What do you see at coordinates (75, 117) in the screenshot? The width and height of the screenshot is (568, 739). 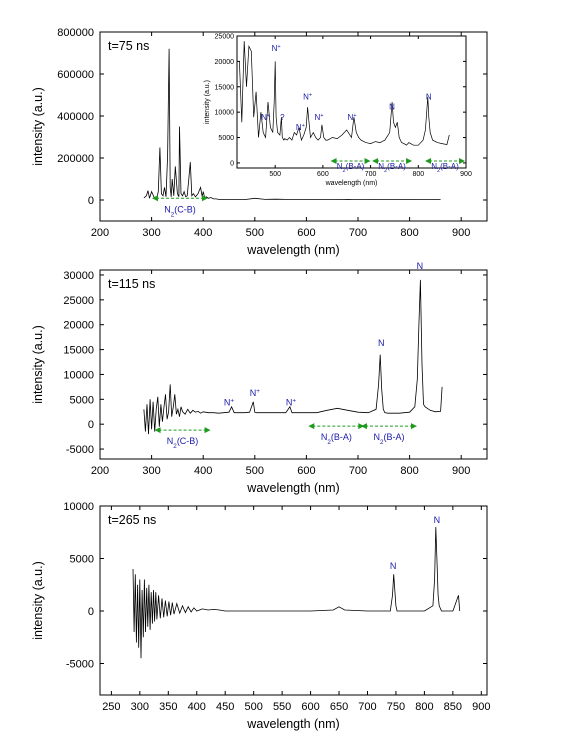 I see `y-tick-label: 400000` at bounding box center [75, 117].